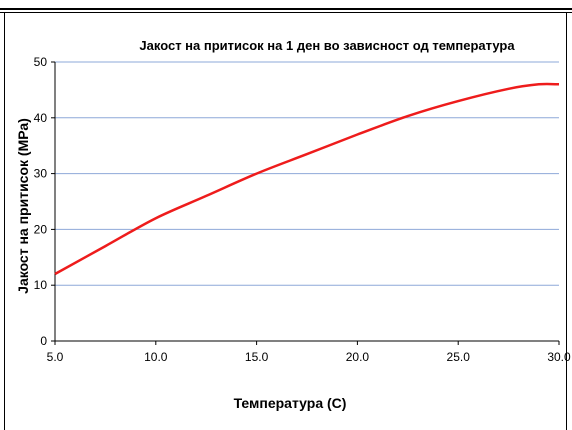 The width and height of the screenshot is (572, 430). What do you see at coordinates (286, 9) in the screenshot?
I see `frame-top-border` at bounding box center [286, 9].